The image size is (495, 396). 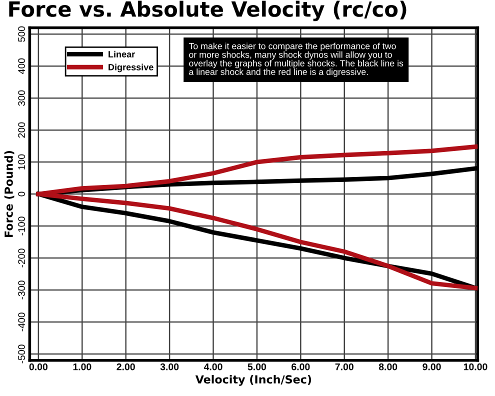 What do you see at coordinates (301, 366) in the screenshot?
I see `x-tick-label: 6.00` at bounding box center [301, 366].